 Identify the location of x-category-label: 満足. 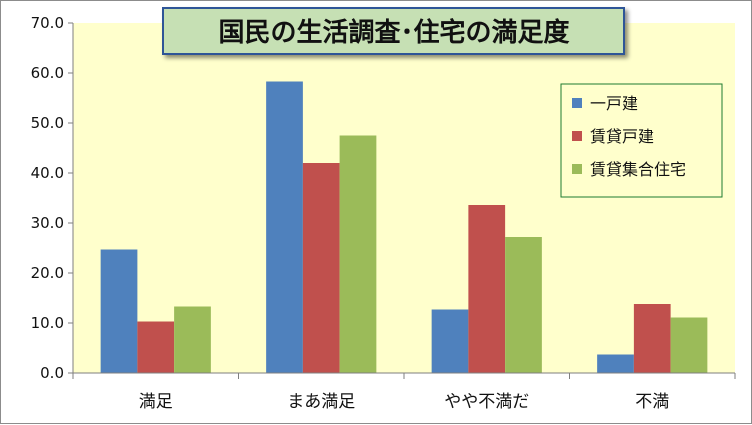
(156, 402).